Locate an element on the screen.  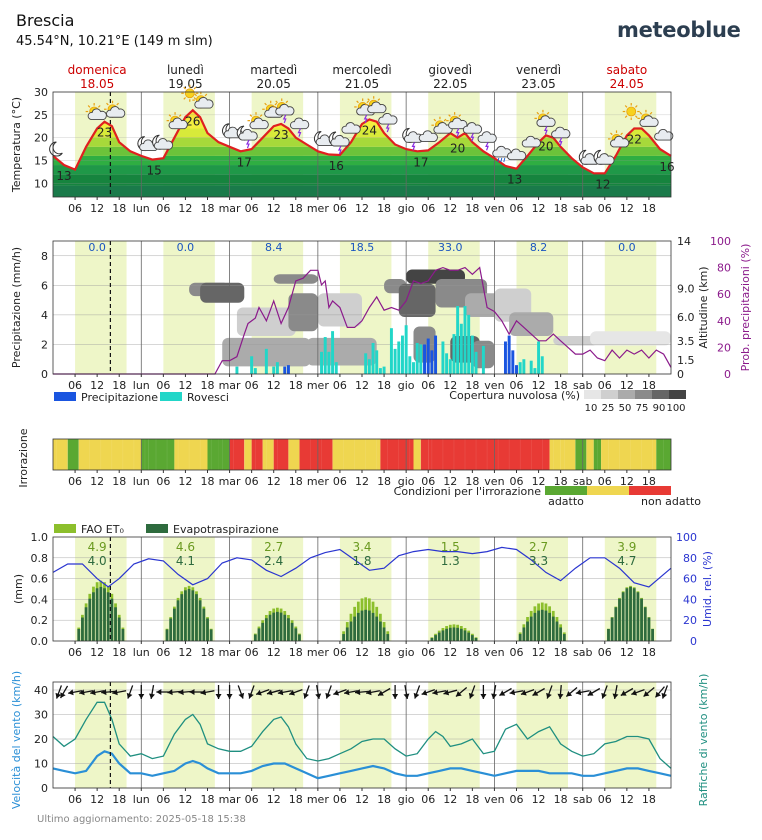
cloud-scale-label: 75 is located at coordinates (642, 408).